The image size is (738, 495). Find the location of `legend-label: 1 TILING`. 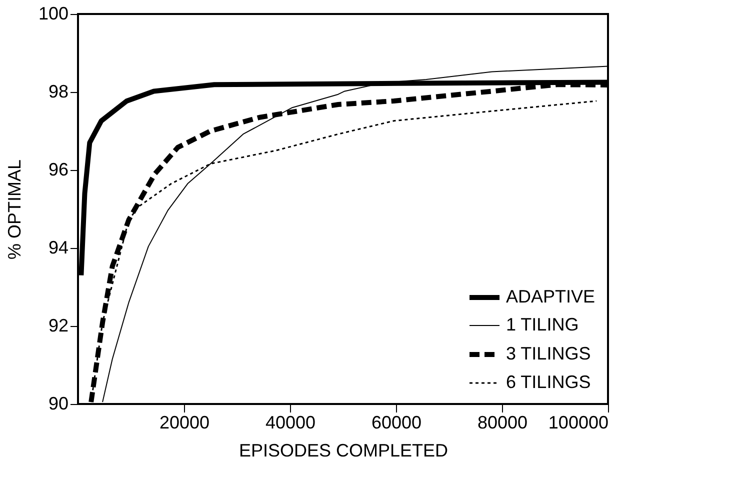

legend-label: 1 TILING is located at coordinates (542, 324).